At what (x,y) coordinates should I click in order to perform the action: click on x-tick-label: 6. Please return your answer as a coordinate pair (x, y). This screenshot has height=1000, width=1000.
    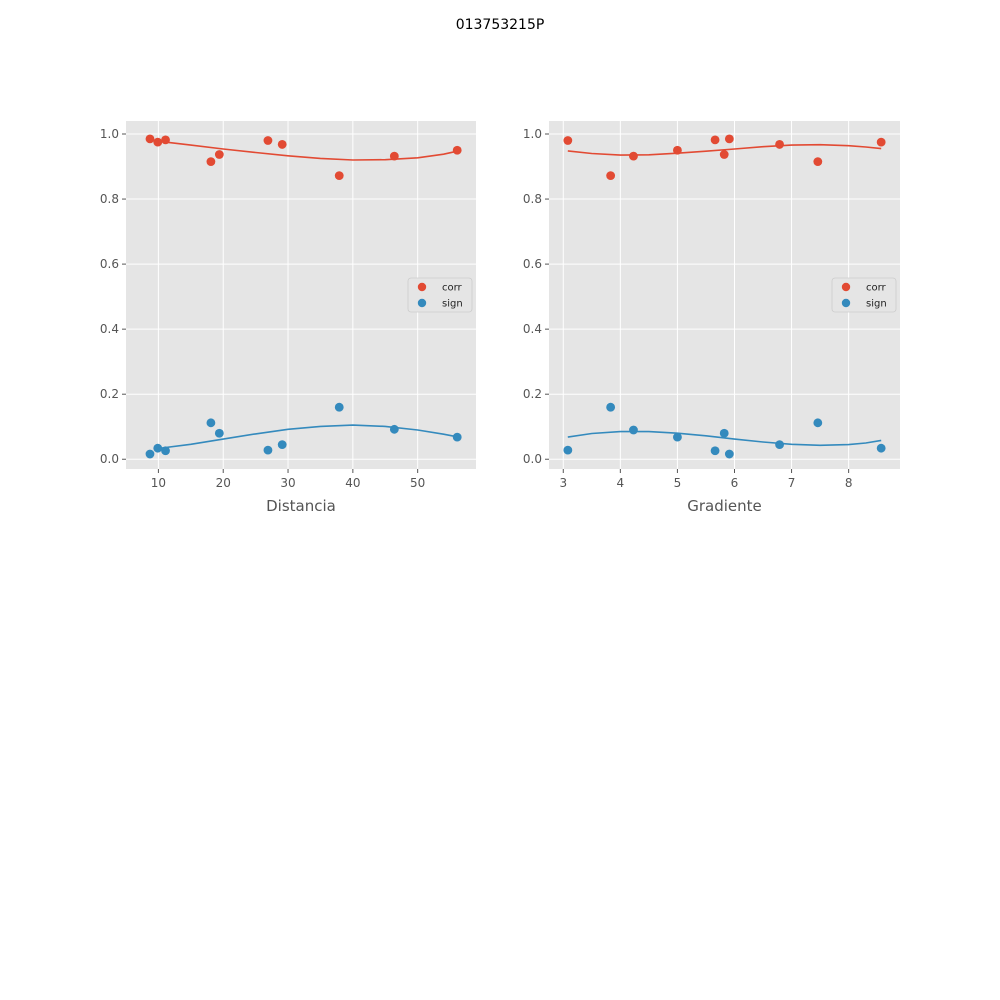
    Looking at the image, I should click on (735, 483).